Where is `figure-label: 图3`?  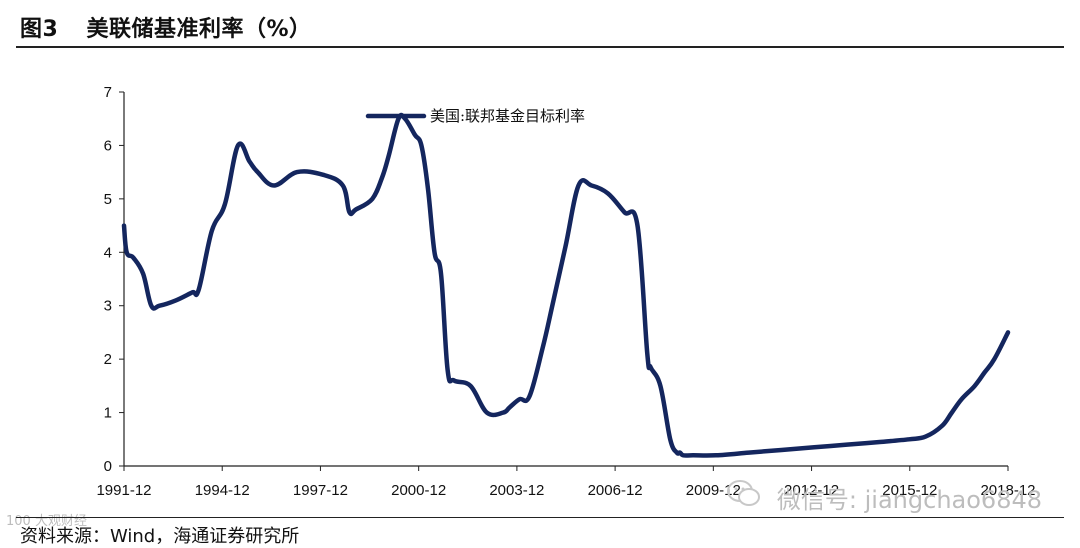
figure-label: 图3 is located at coordinates (39, 29).